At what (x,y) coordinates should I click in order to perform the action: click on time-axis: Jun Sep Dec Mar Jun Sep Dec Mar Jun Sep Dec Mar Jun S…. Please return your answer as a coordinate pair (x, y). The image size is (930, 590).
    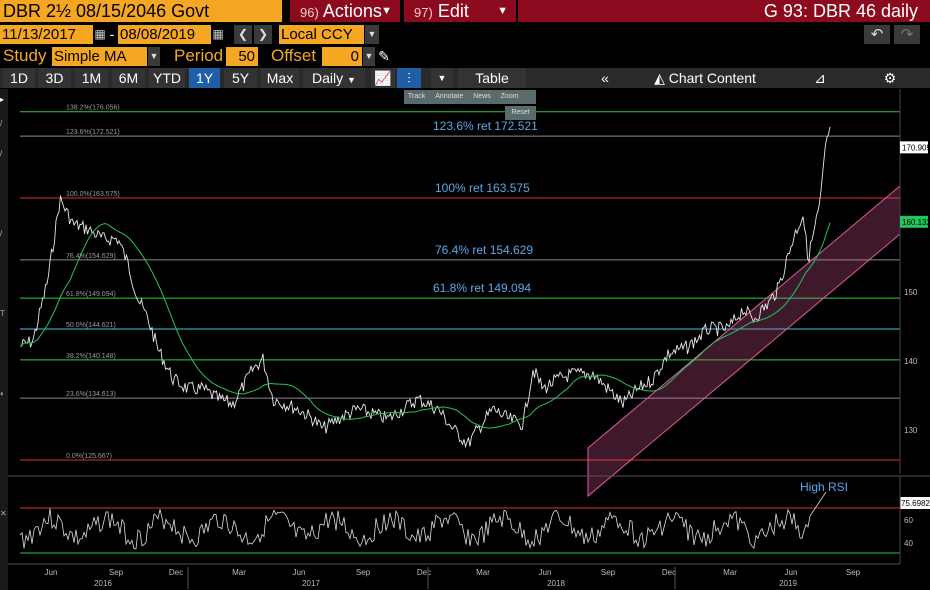
    Looking at the image, I should click on (454, 576).